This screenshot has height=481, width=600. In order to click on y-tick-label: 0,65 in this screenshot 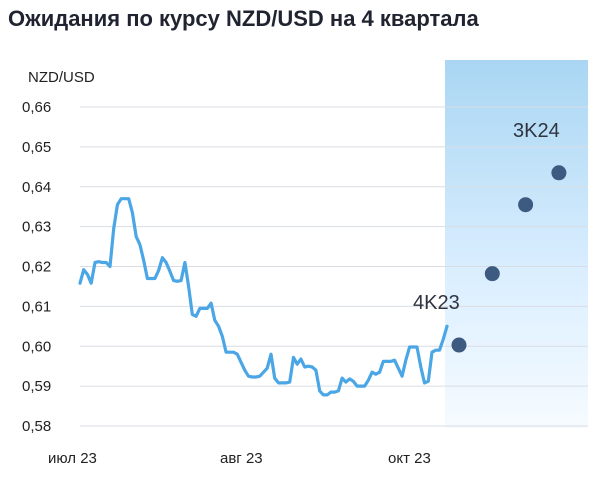, I will do `click(36, 147)`.